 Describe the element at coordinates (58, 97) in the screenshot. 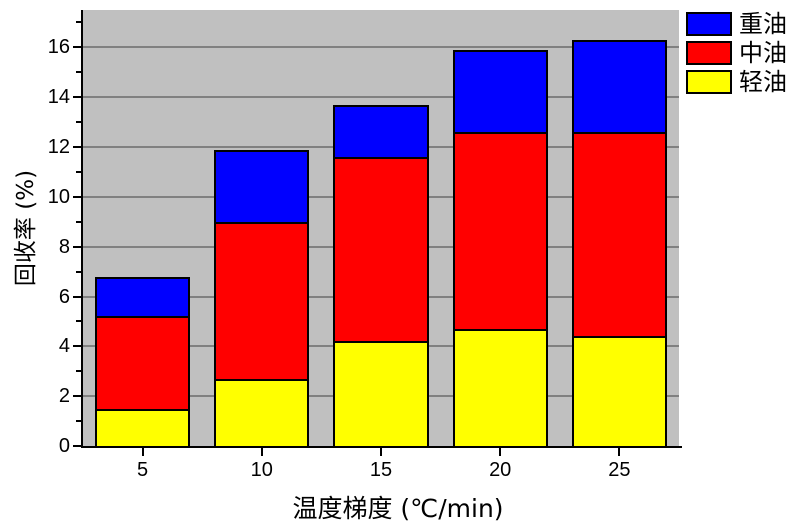

I see `y-tick-label: 14` at that location.